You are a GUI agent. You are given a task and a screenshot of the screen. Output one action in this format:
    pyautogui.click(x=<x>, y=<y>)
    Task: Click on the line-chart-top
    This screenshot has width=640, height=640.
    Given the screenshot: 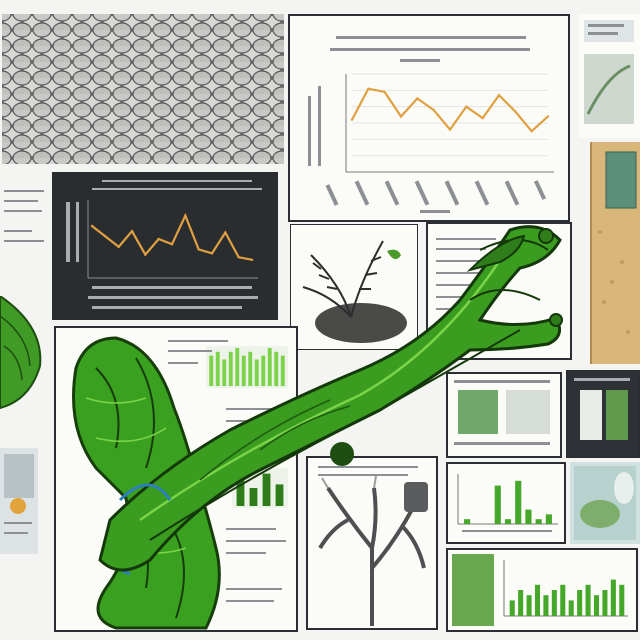 What is the action you would take?
    pyautogui.click(x=431, y=124)
    